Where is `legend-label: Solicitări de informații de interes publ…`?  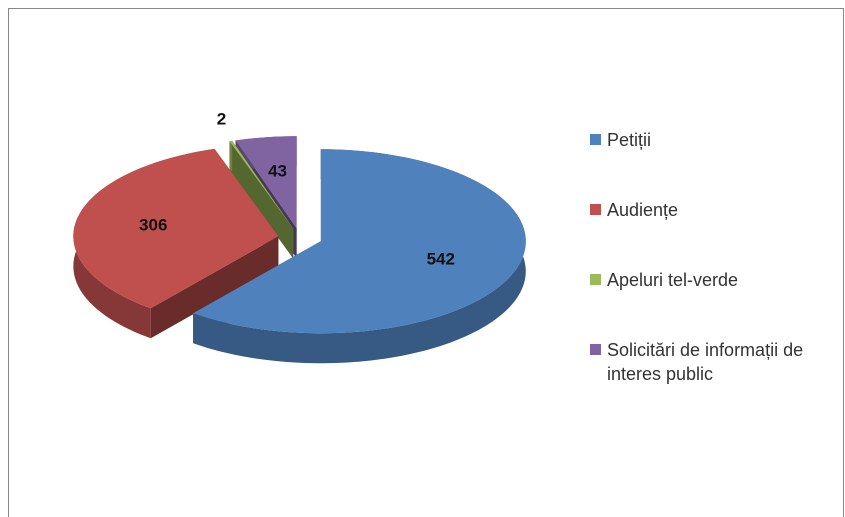
legend-label: Solicitări de informații de interes publ… is located at coordinates (705, 362).